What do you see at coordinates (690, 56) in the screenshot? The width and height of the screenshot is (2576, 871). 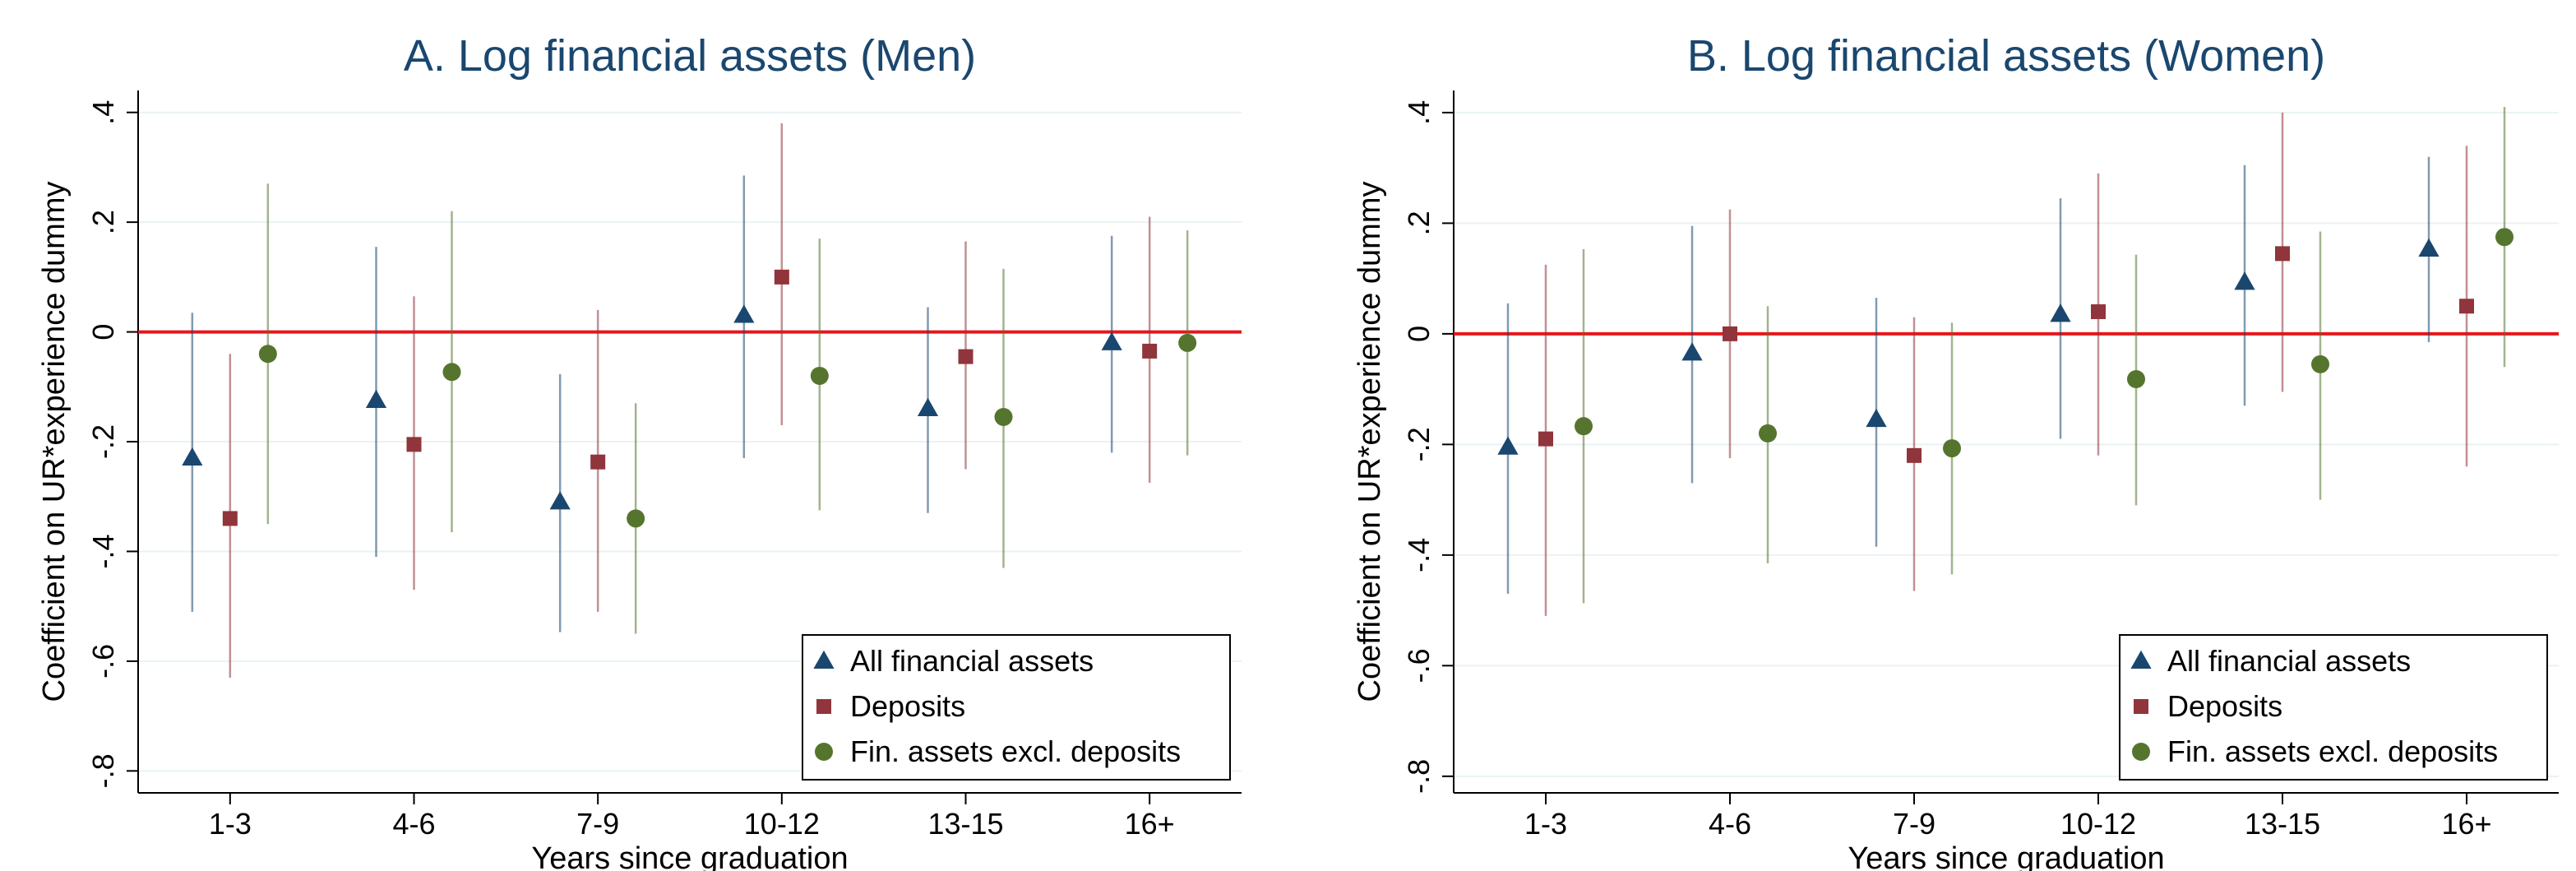 I see `chart-title: A. Log financial assets (Men)` at bounding box center [690, 56].